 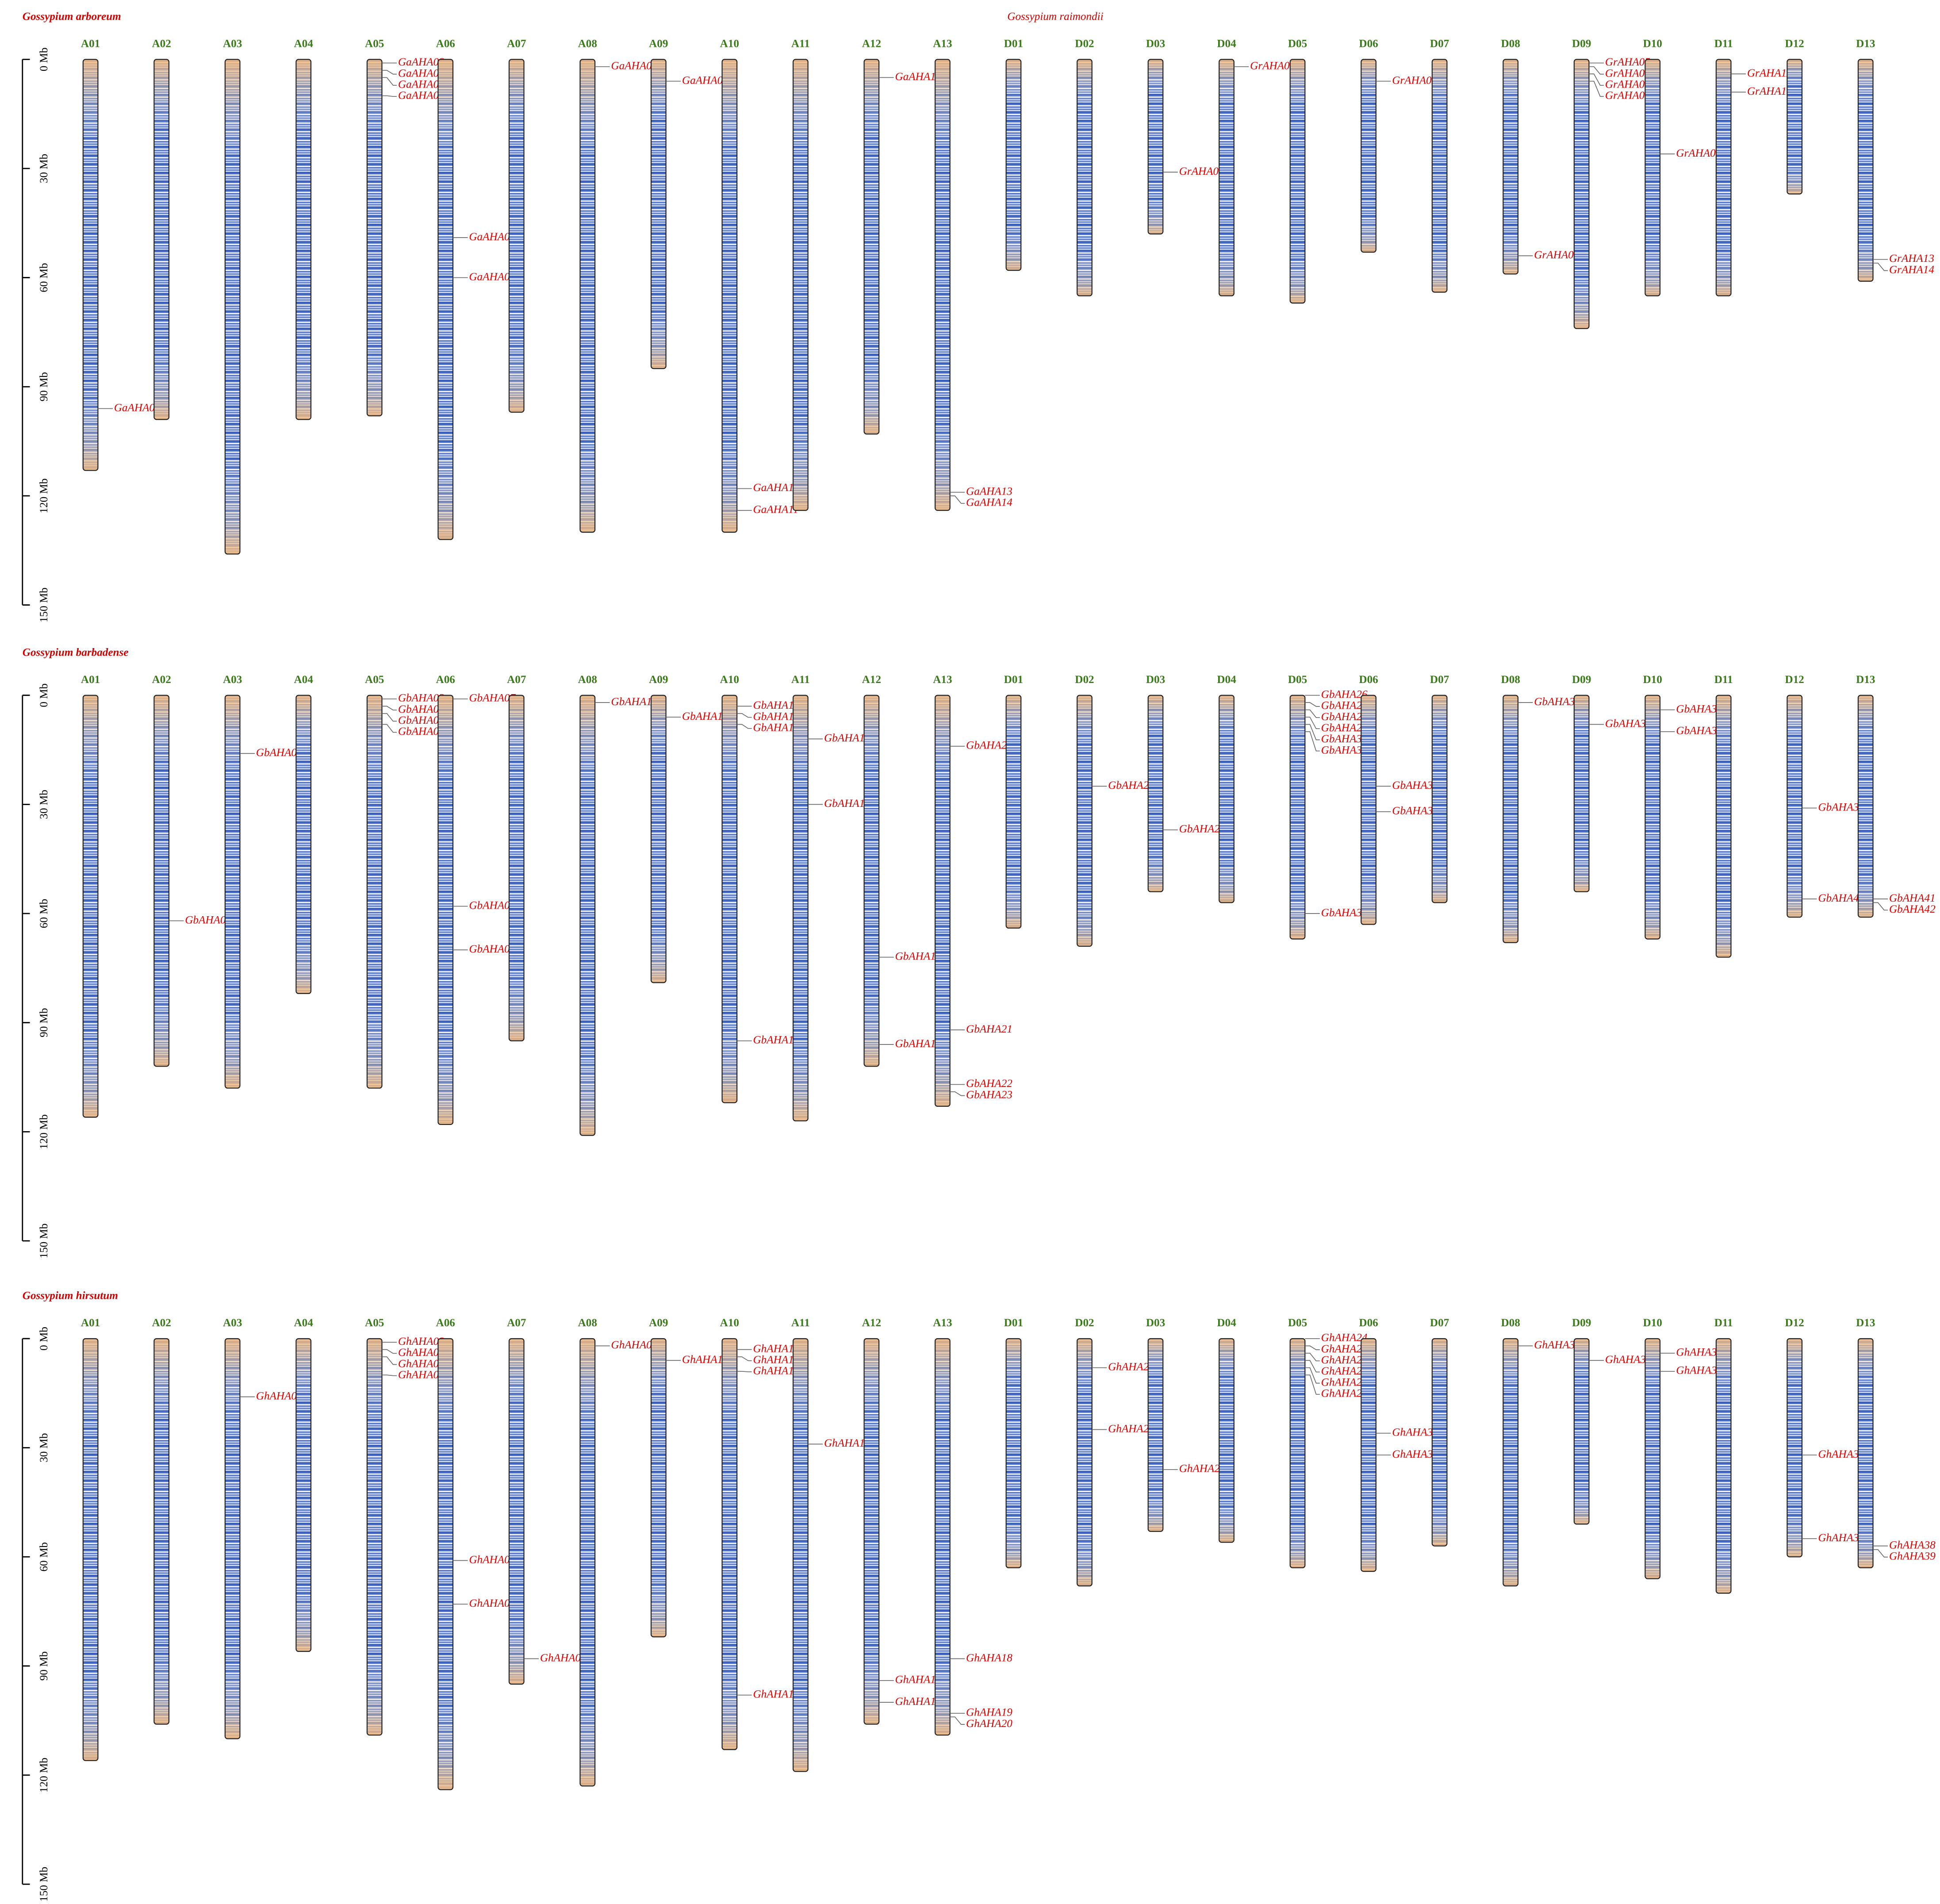 What do you see at coordinates (1226, 44) in the screenshot?
I see `chromosome-name: D04` at bounding box center [1226, 44].